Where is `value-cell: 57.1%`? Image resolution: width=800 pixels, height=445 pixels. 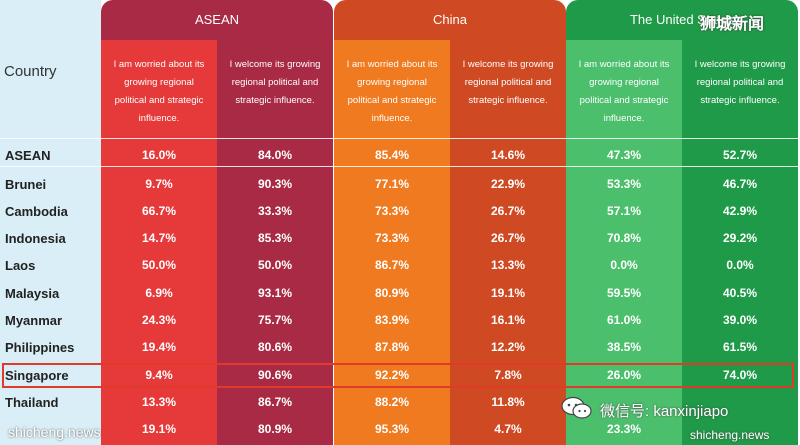 value-cell: 57.1% is located at coordinates (624, 211).